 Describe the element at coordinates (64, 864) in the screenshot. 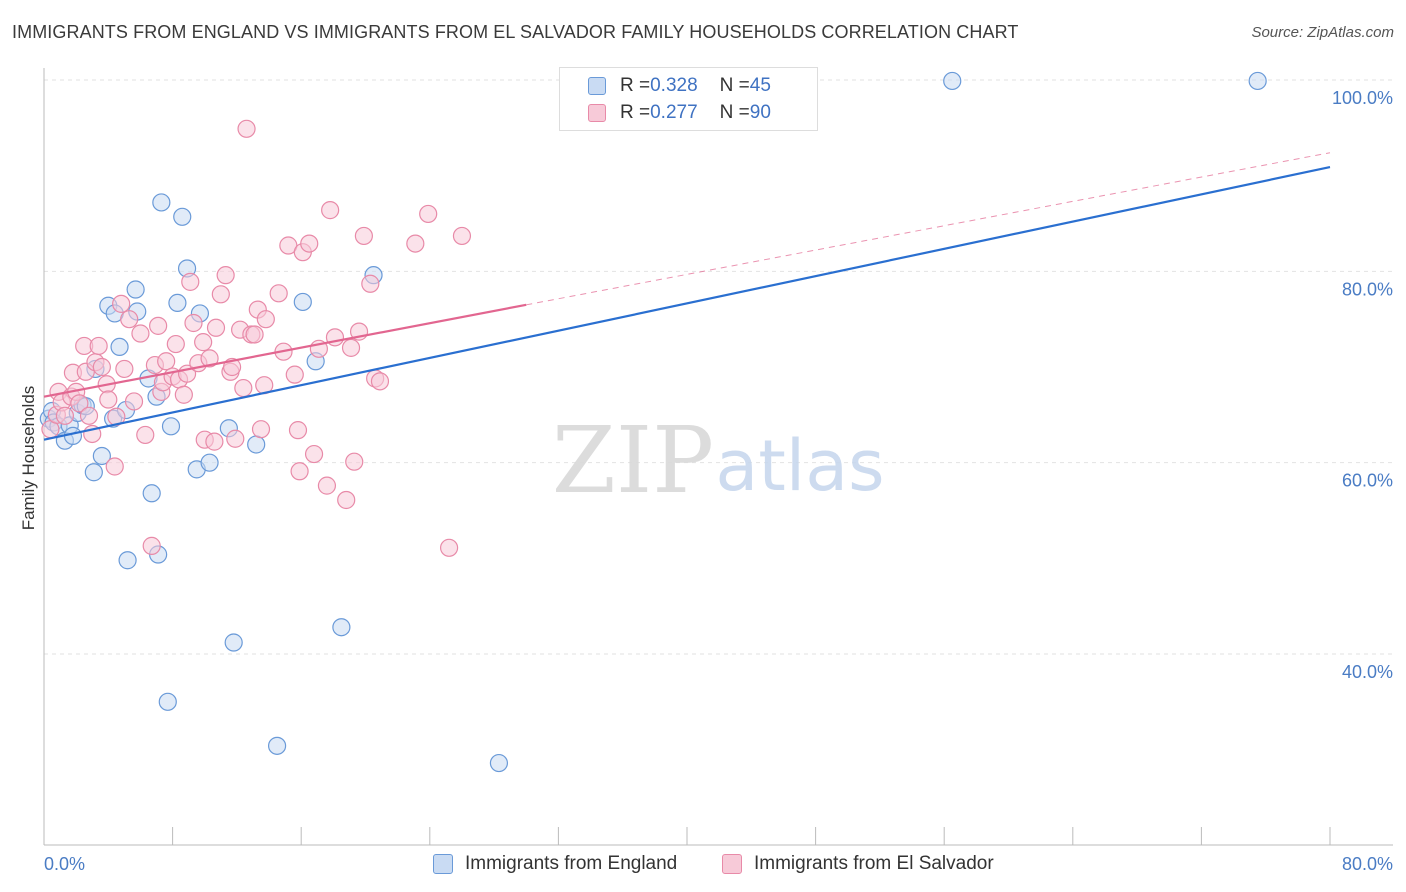

I see `x-tick-label-min: 0.0%` at that location.